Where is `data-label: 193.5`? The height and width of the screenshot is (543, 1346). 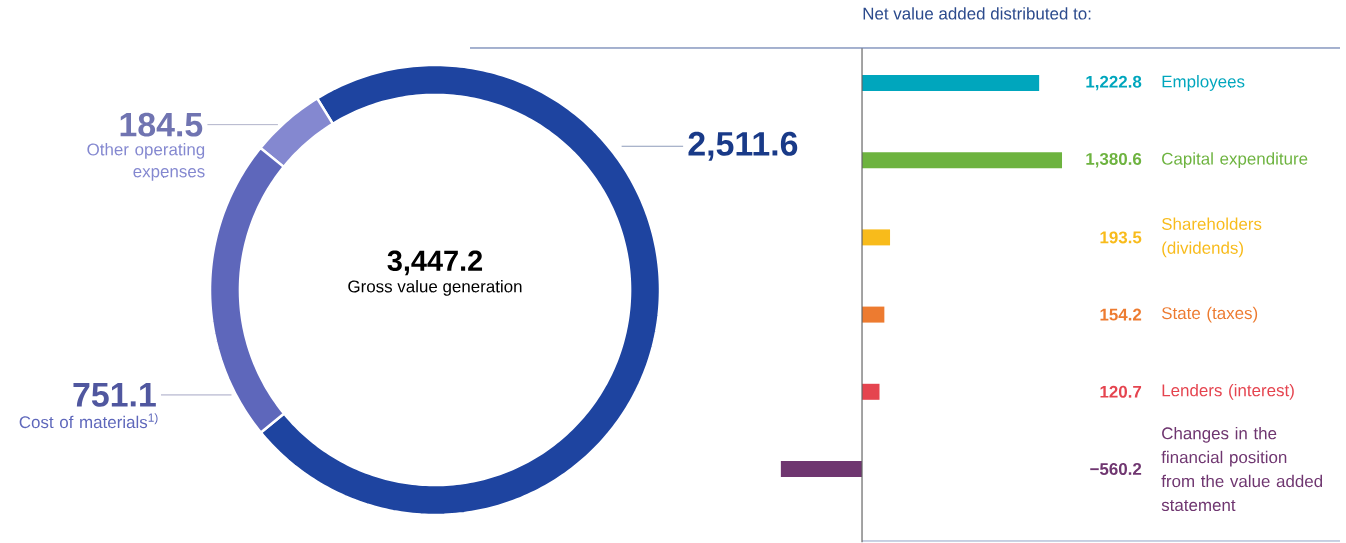 data-label: 193.5 is located at coordinates (1121, 237).